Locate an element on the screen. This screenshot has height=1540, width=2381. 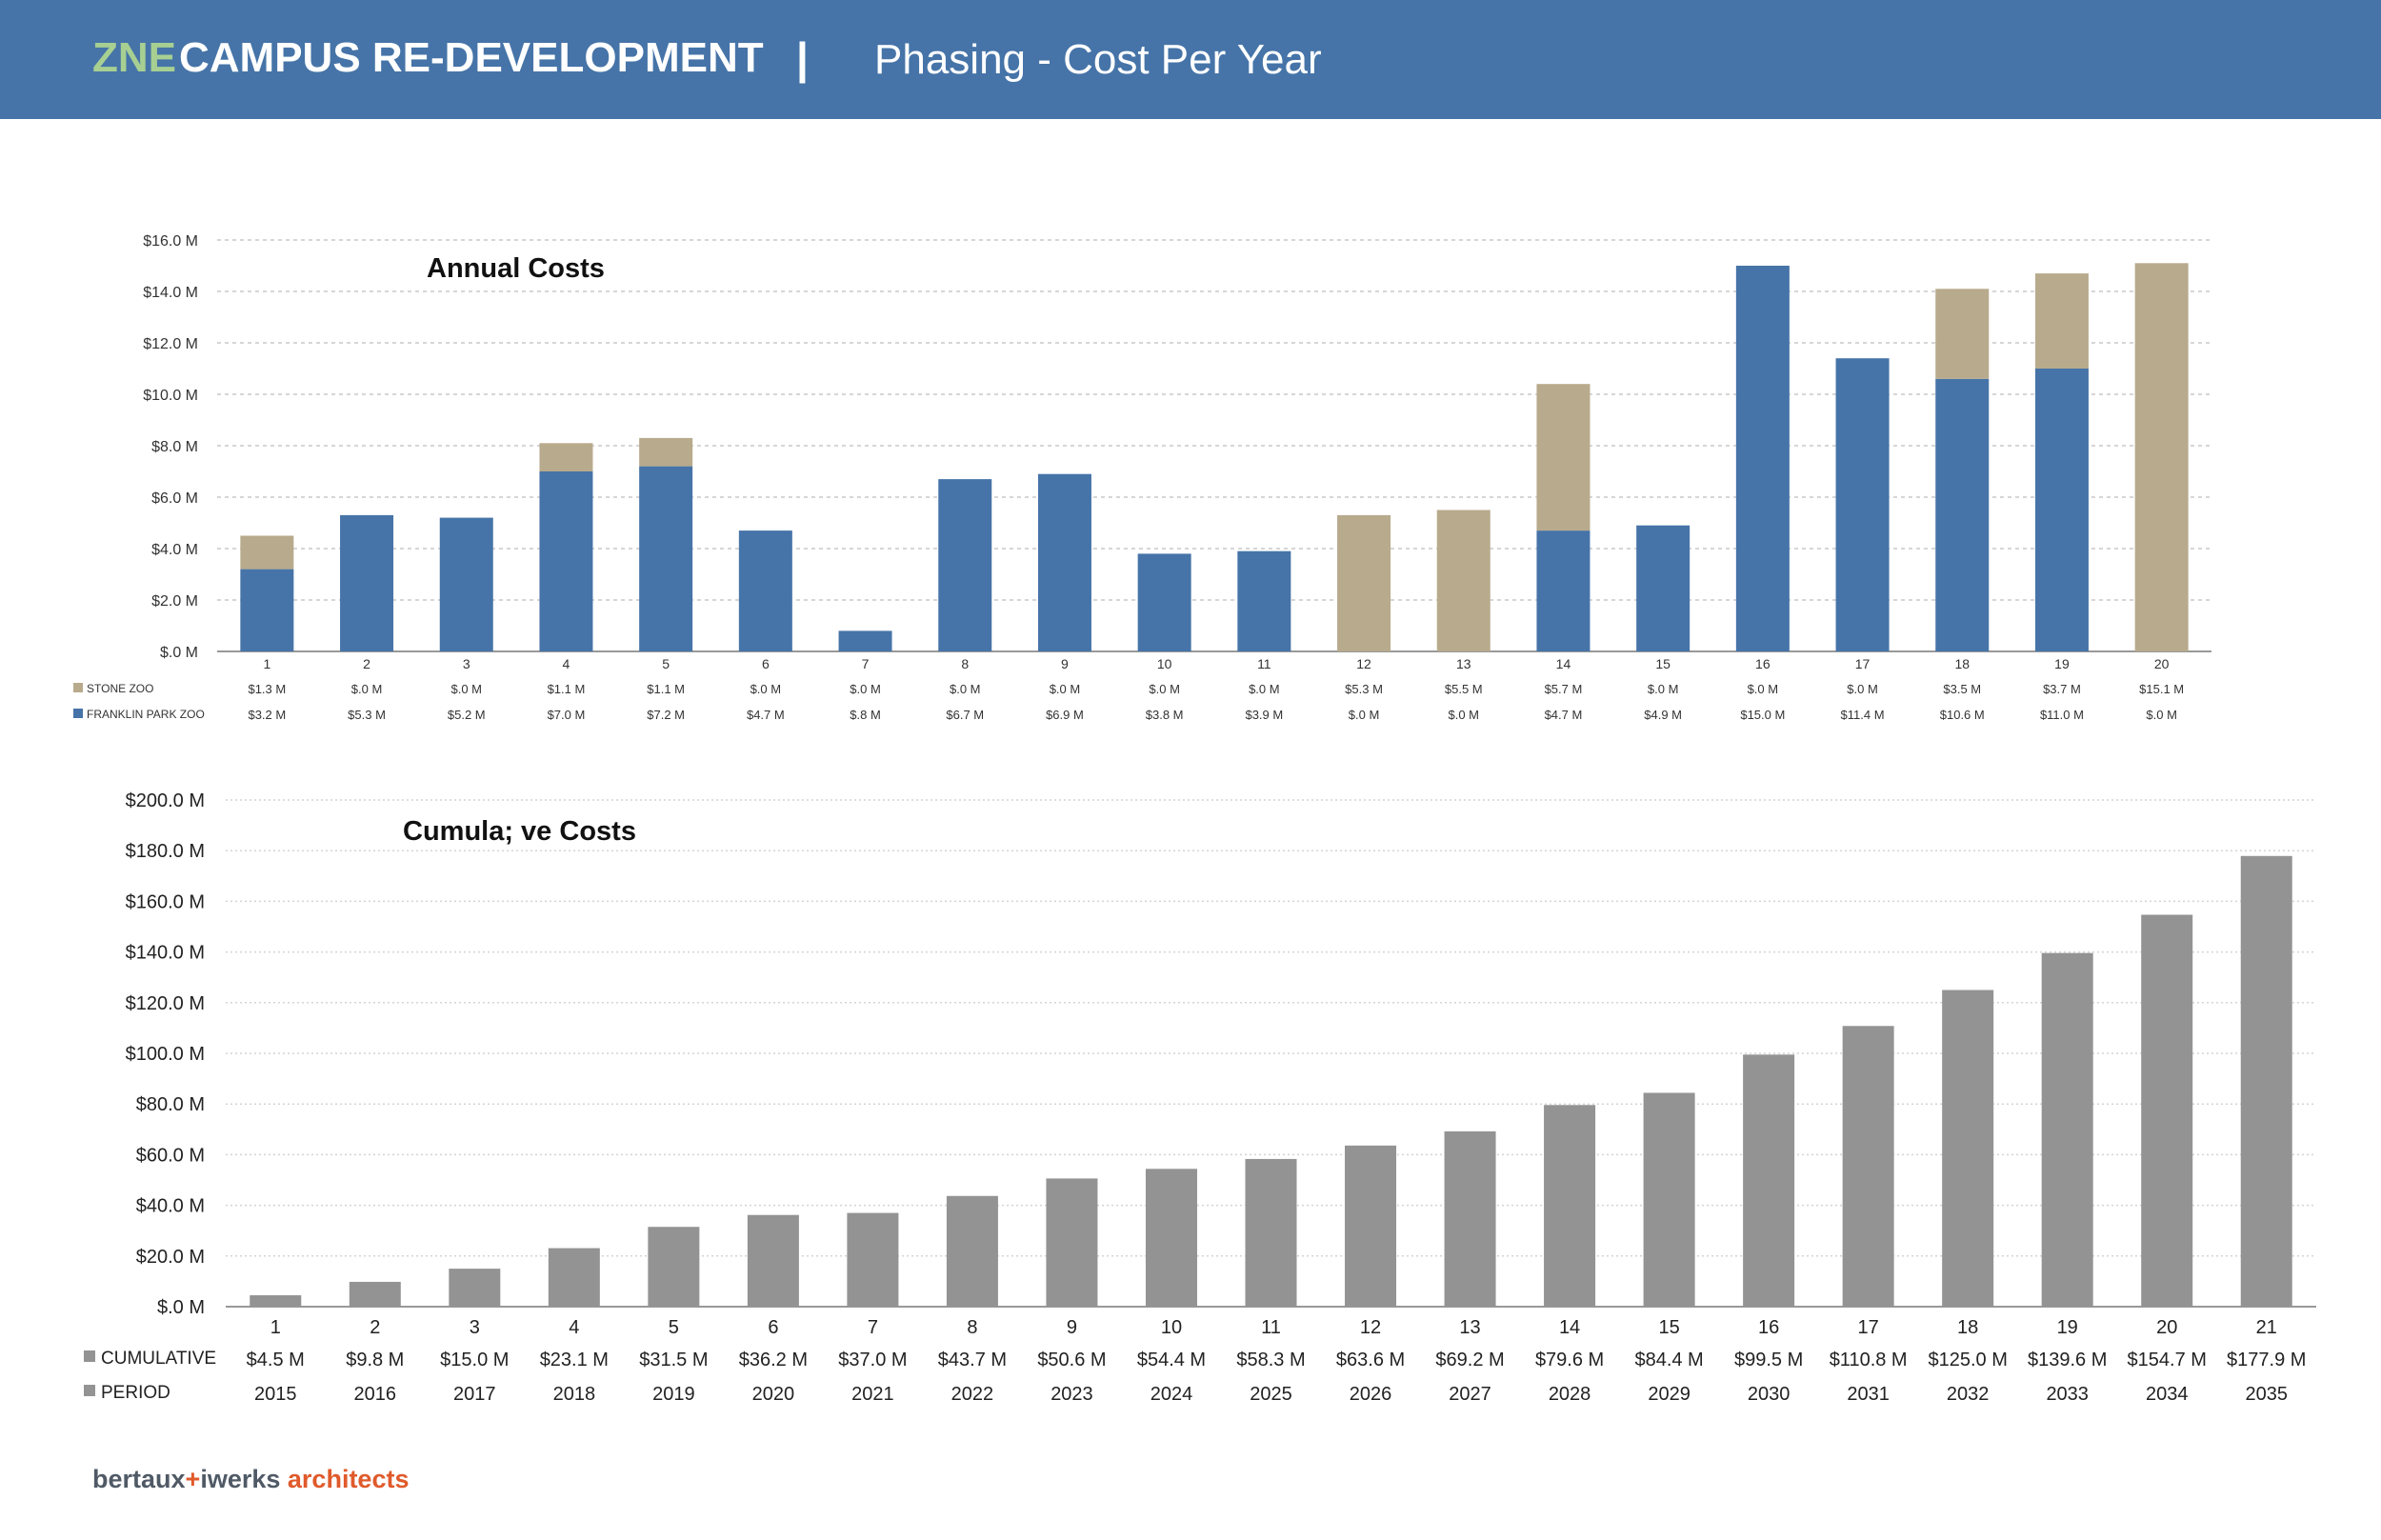
company-logo: bertaux+iwerks architects is located at coordinates (251, 1479).